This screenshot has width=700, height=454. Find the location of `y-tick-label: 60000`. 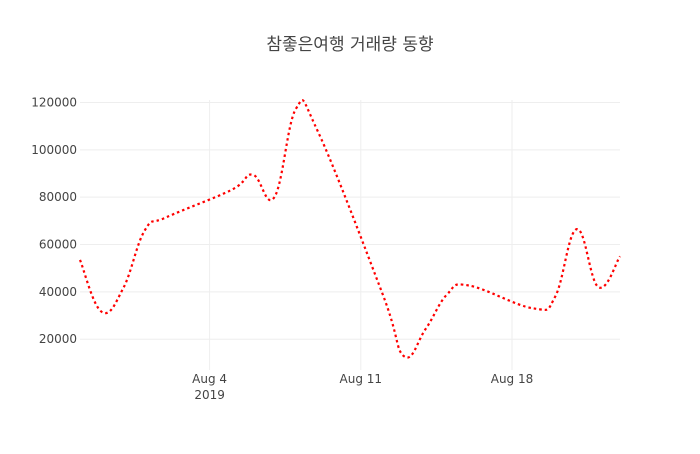

y-tick-label: 60000 is located at coordinates (58, 245).